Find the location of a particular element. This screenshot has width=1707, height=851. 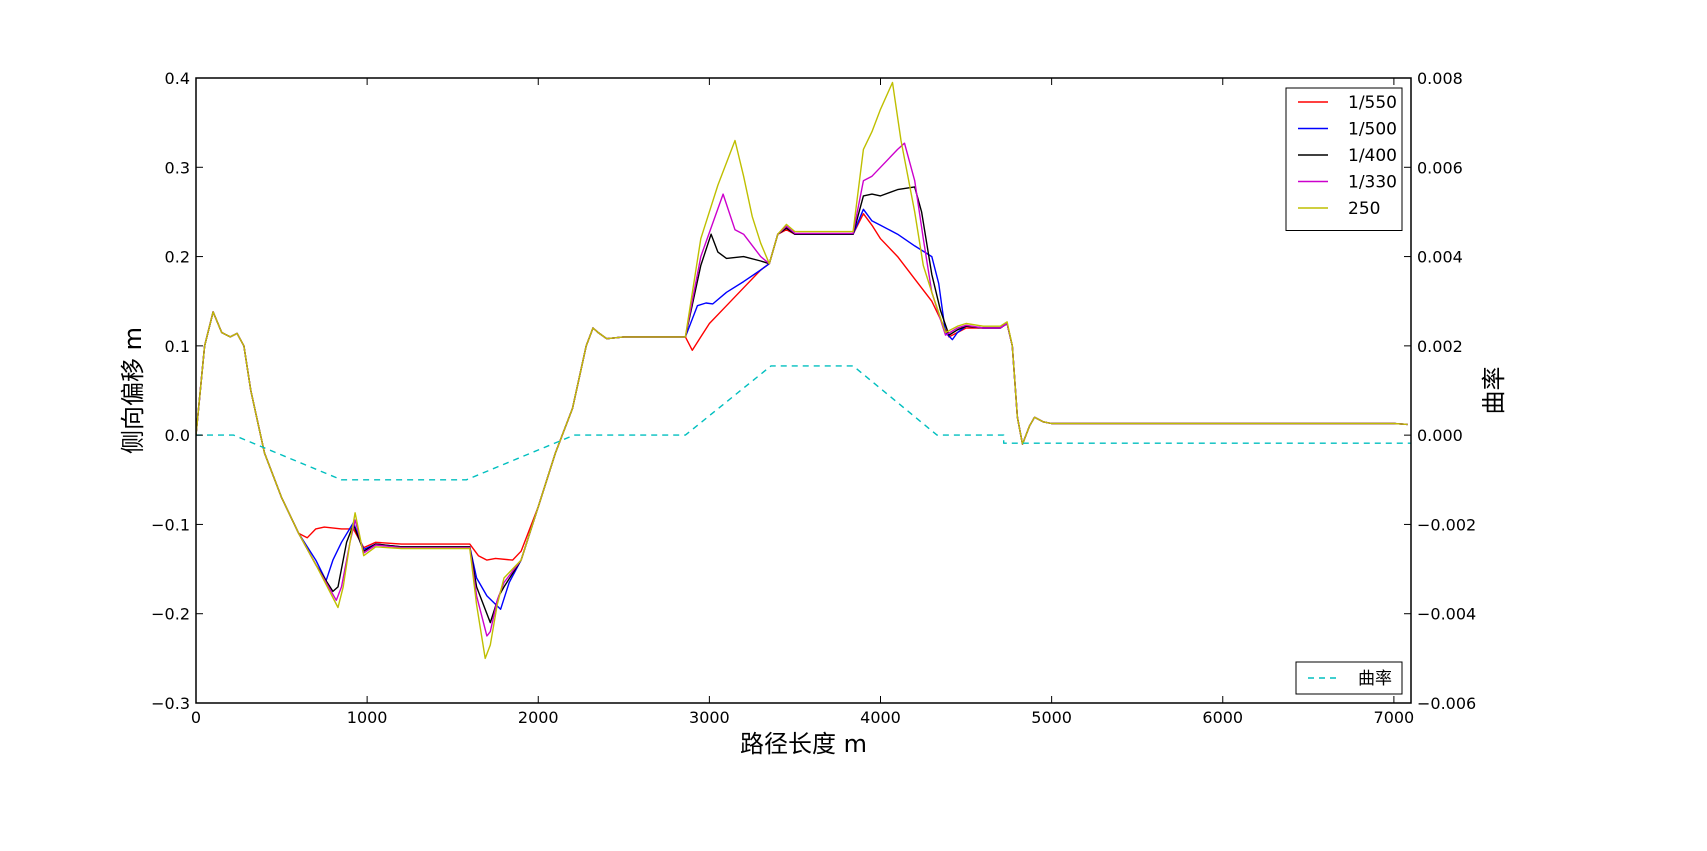

legend-main: 1/550 1/500 1/400 1/330 250 is located at coordinates (1344, 159).